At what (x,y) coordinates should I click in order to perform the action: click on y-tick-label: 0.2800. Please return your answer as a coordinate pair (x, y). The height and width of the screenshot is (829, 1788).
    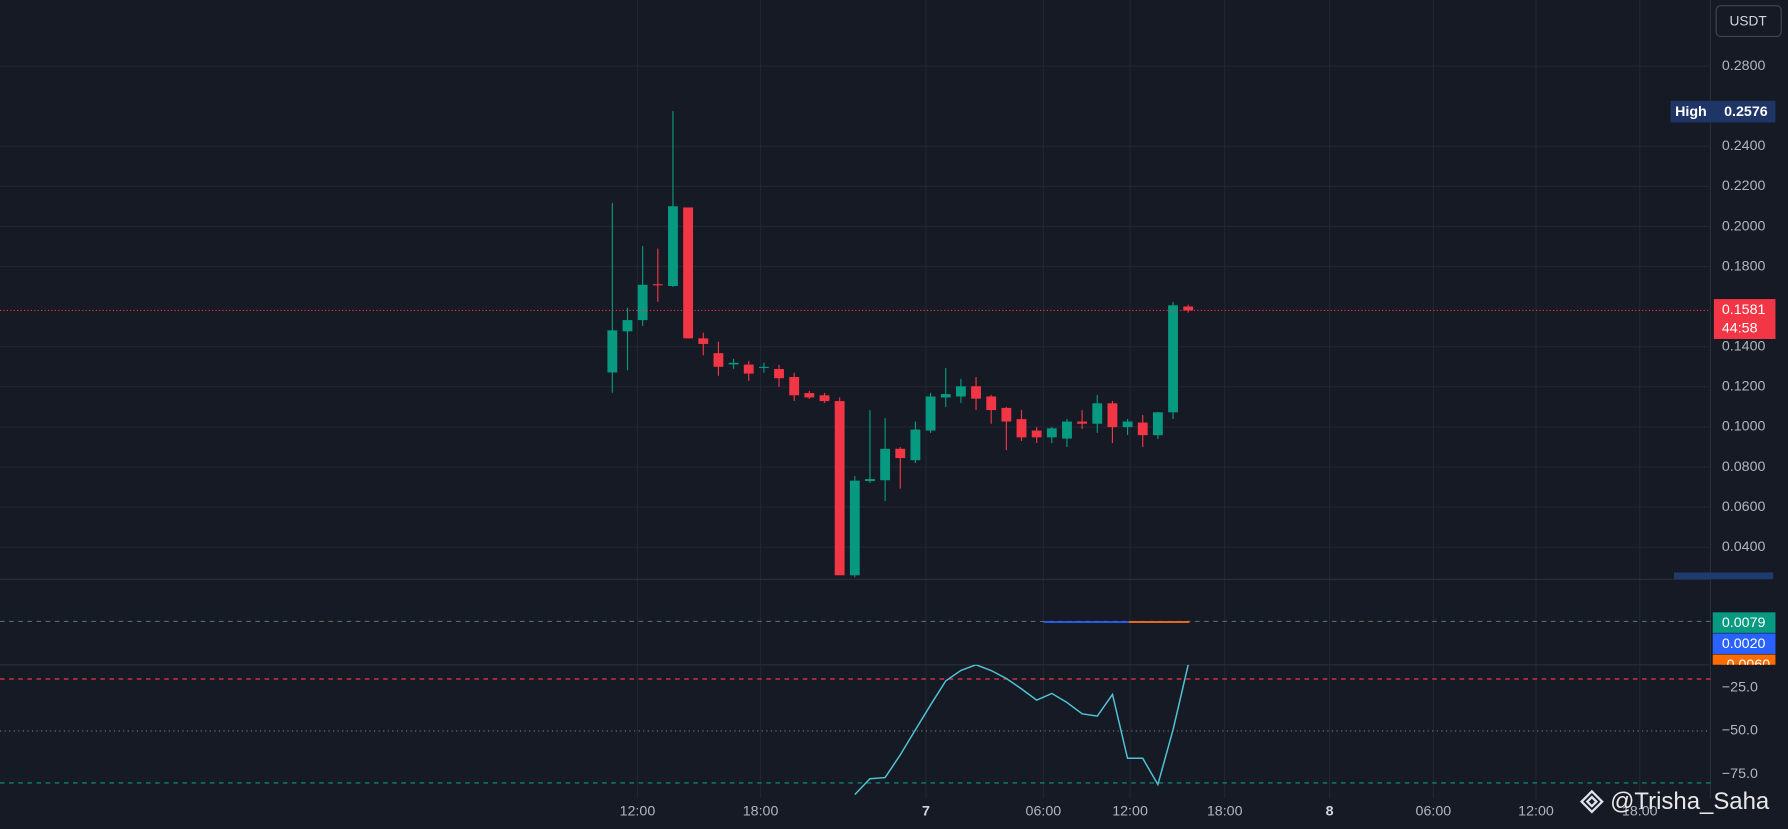
    Looking at the image, I should click on (1744, 66).